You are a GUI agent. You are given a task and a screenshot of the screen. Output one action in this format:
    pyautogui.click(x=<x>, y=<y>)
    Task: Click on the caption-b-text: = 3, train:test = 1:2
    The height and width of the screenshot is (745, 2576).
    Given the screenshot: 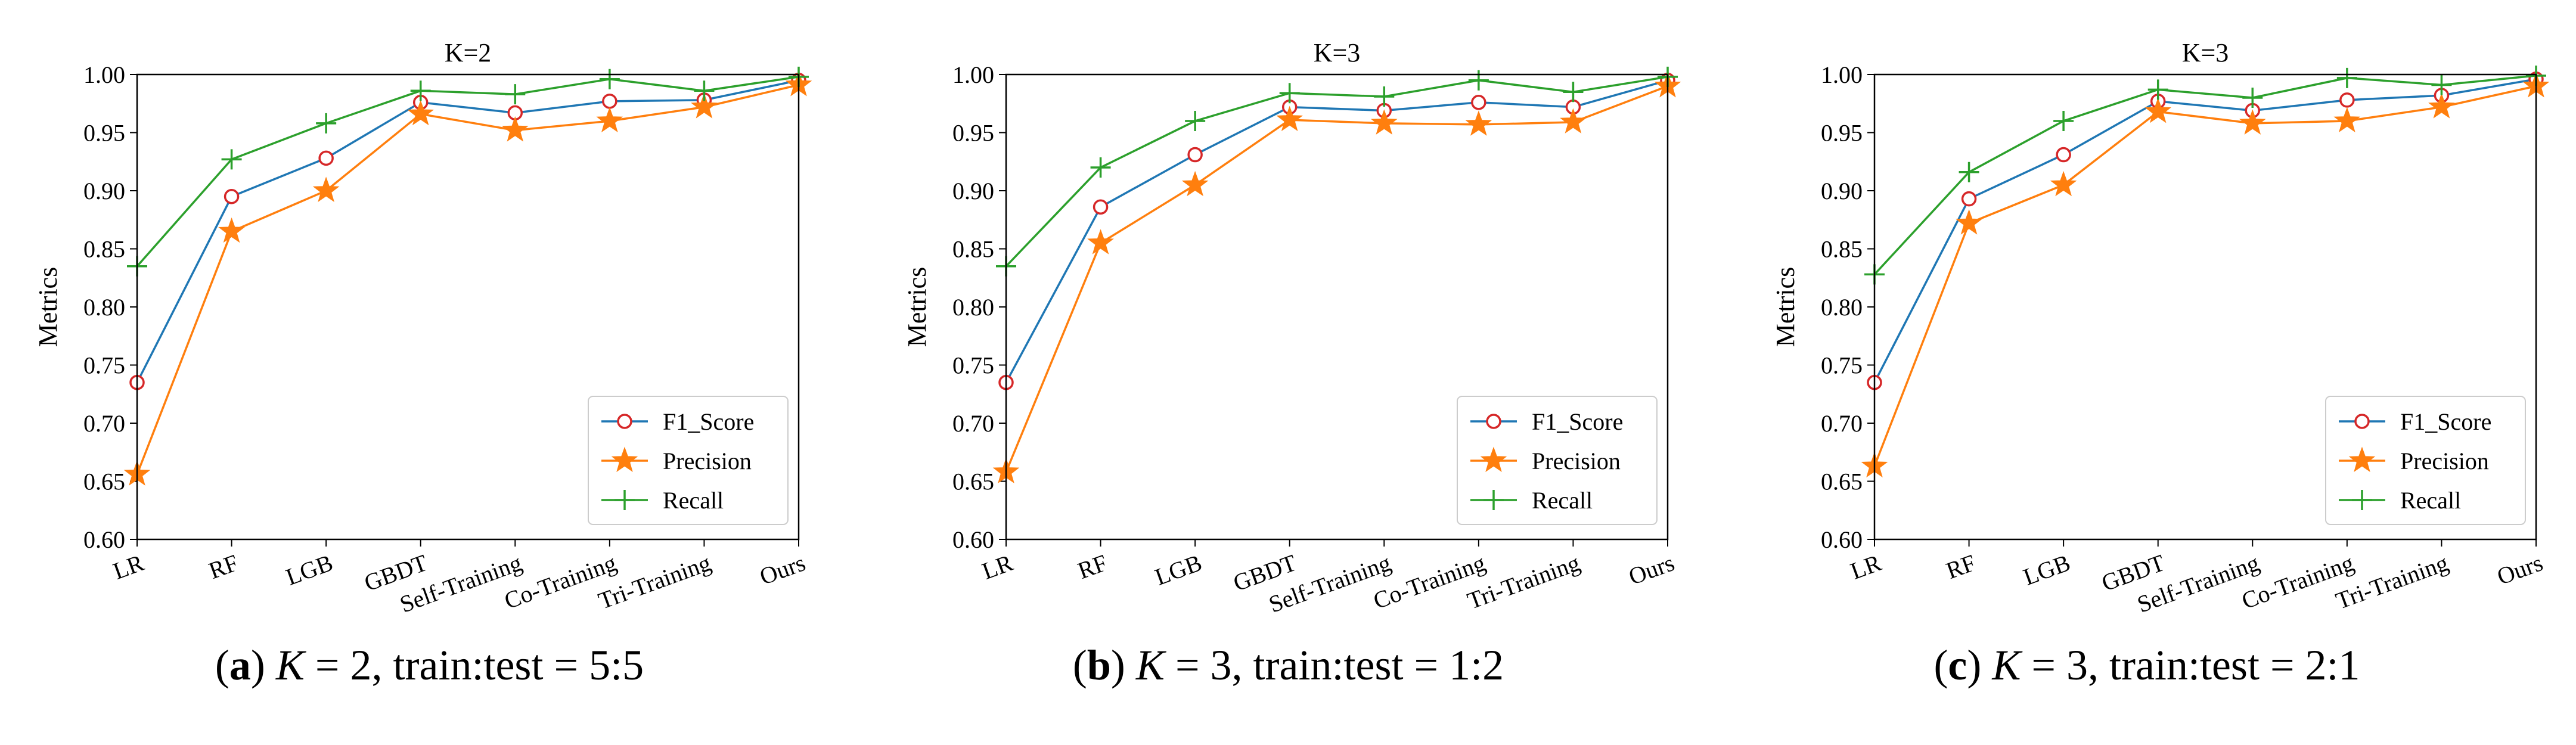 What is the action you would take?
    pyautogui.click(x=1334, y=665)
    